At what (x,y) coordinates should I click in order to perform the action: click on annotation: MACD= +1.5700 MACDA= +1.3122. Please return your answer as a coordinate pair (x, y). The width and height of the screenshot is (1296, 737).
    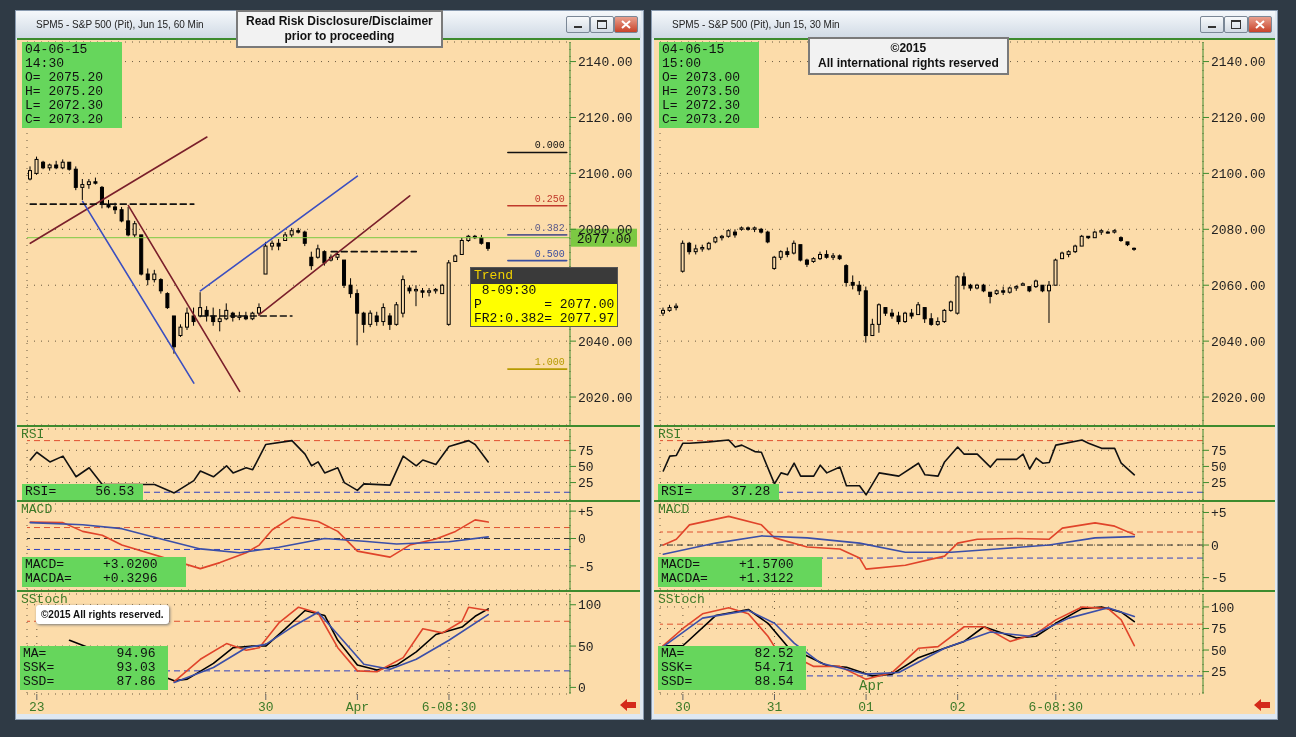
    Looking at the image, I should click on (740, 571).